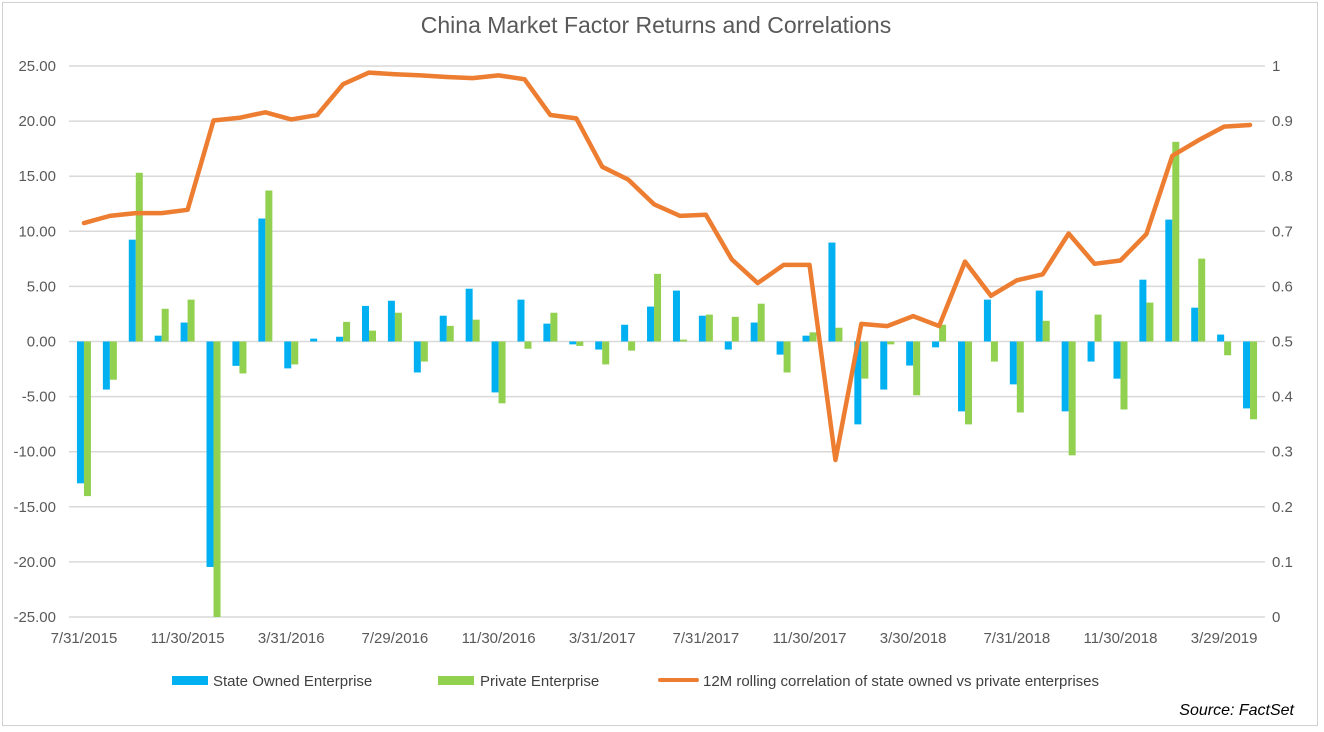 The image size is (1324, 732). Describe the element at coordinates (1016, 638) in the screenshot. I see `x-axis-tick-label: 7/31/2018` at that location.